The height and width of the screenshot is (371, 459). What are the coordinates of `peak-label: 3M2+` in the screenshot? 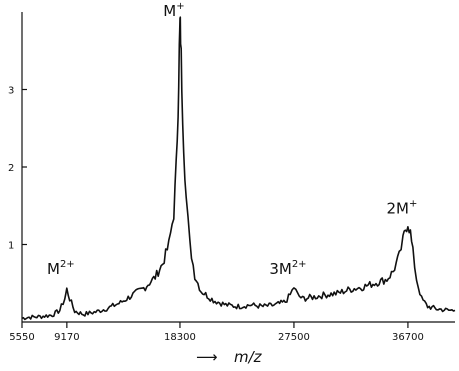 It's located at (287, 268).